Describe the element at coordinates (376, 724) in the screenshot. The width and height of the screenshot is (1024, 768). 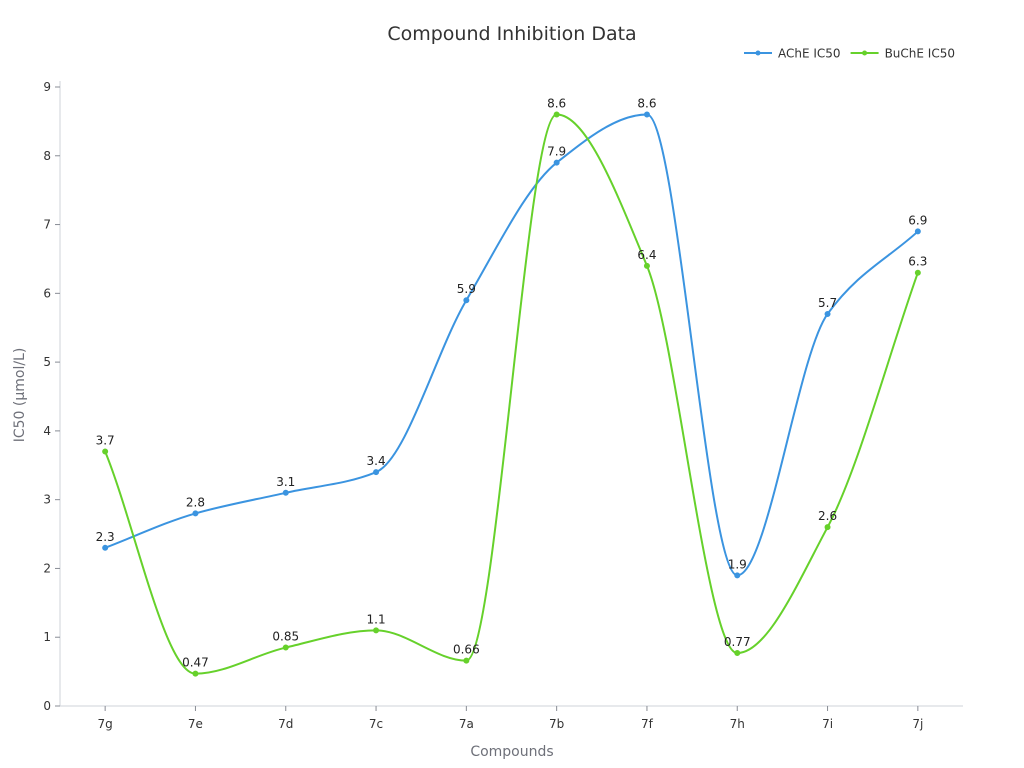
I see `x-tick-label: 7c` at that location.